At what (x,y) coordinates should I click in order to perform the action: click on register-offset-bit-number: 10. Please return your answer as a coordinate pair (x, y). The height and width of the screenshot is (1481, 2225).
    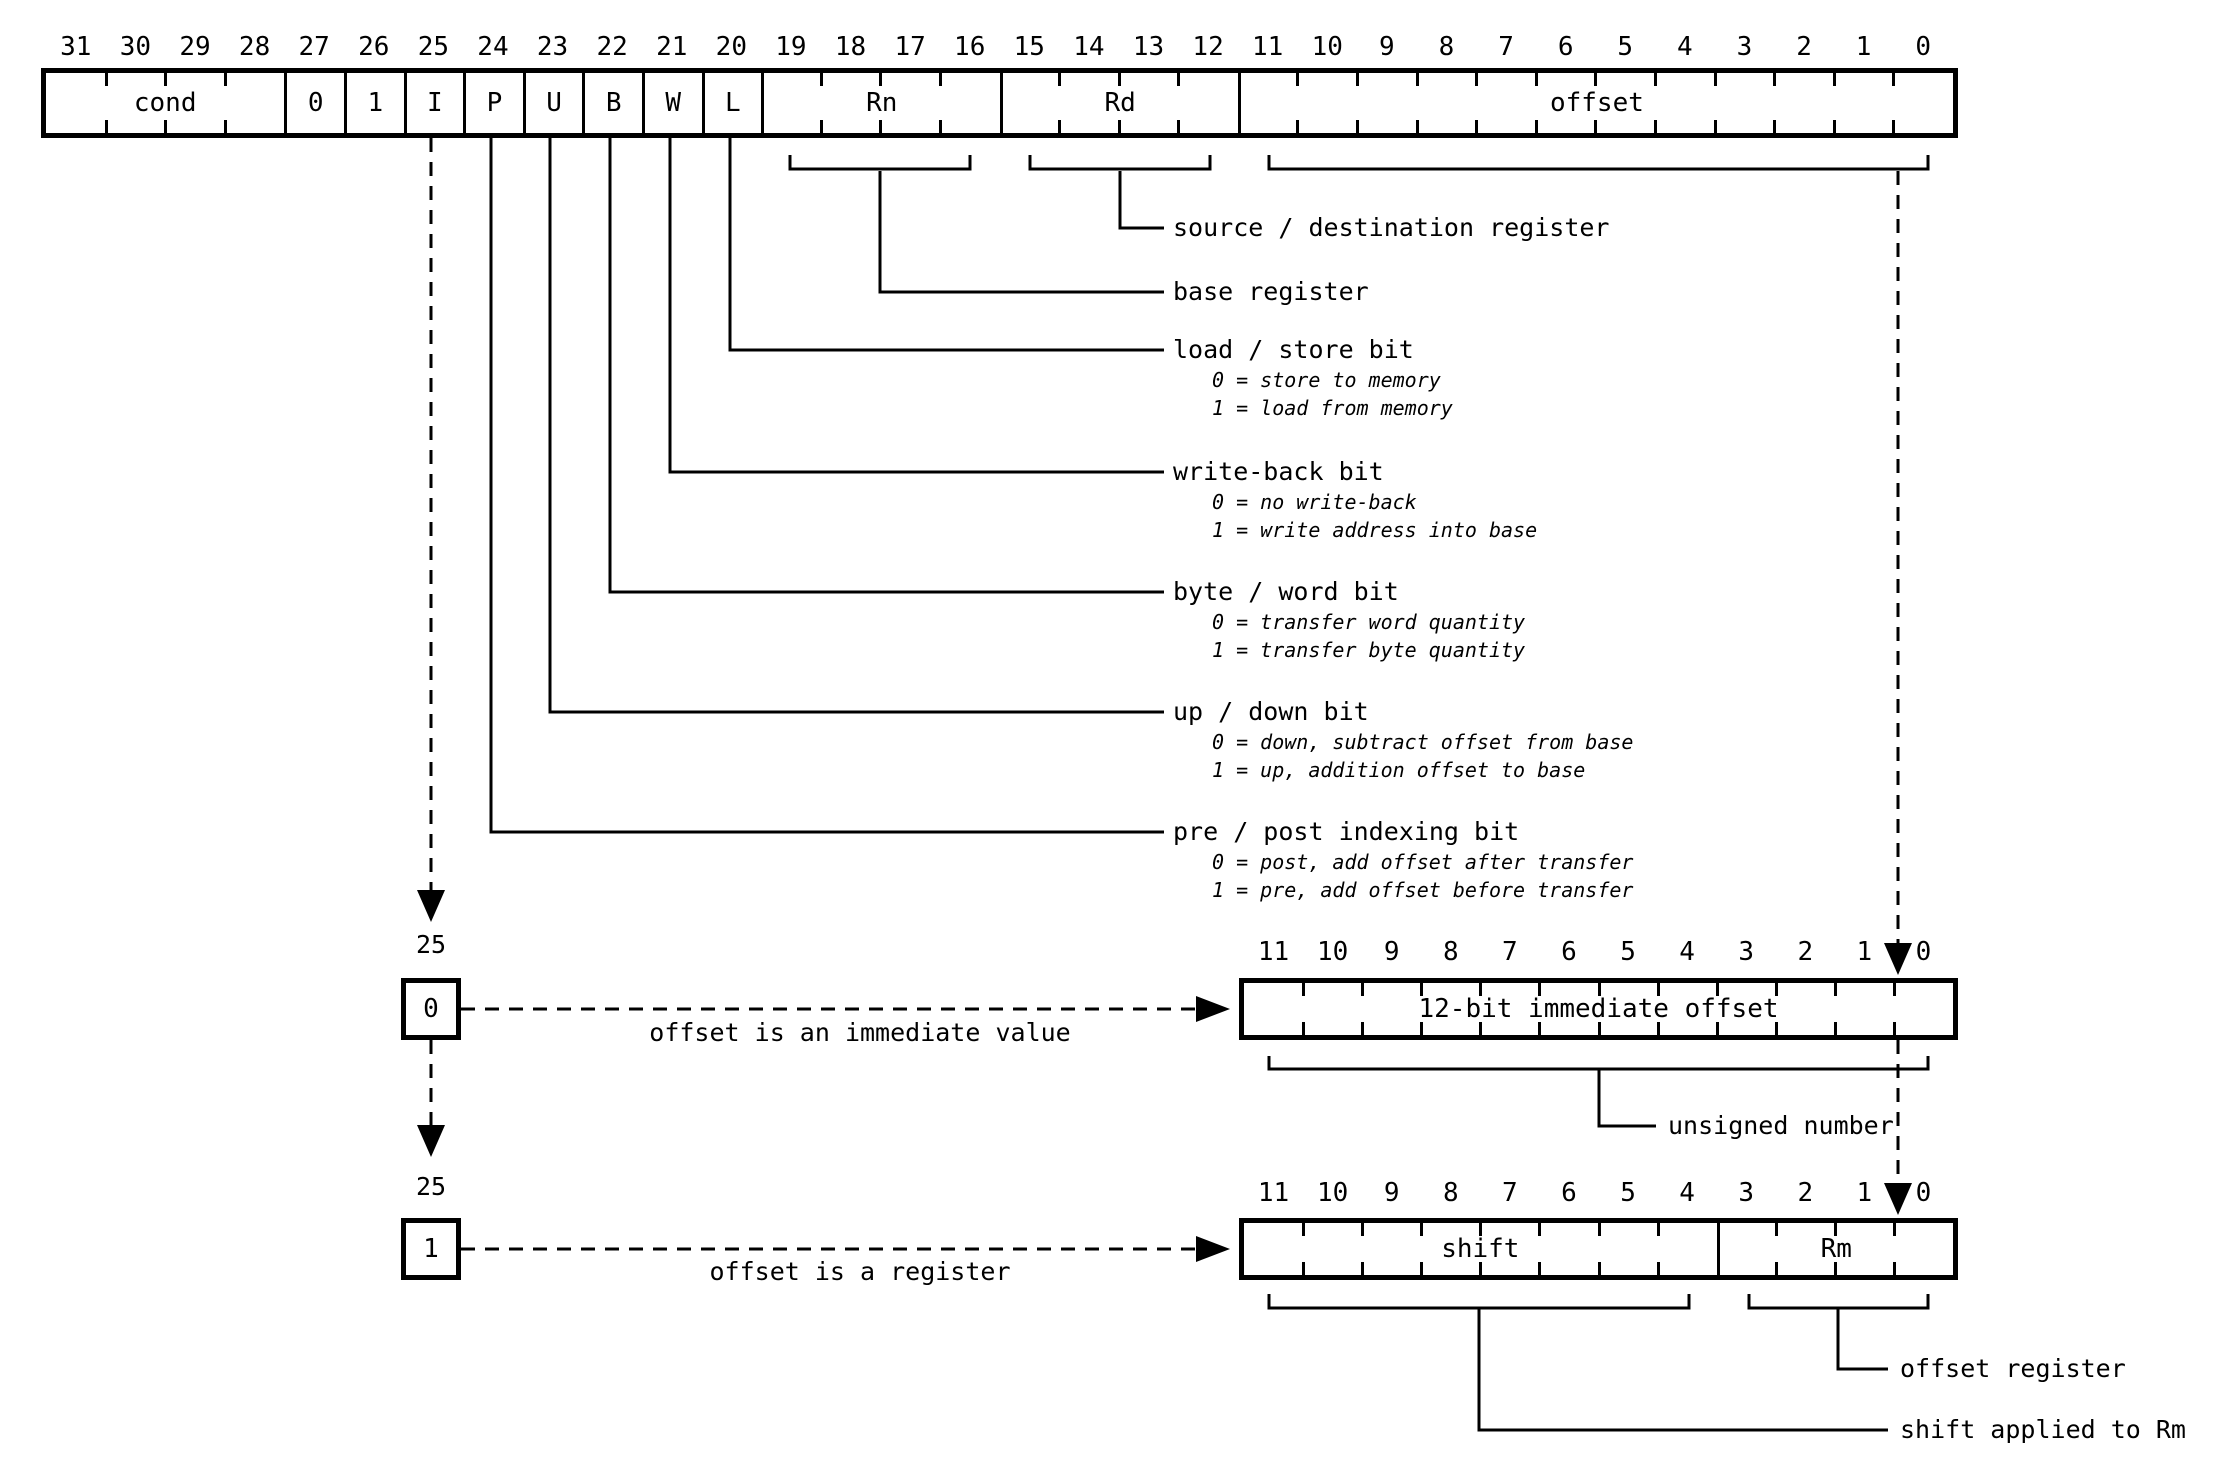
    Looking at the image, I should click on (1332, 1193).